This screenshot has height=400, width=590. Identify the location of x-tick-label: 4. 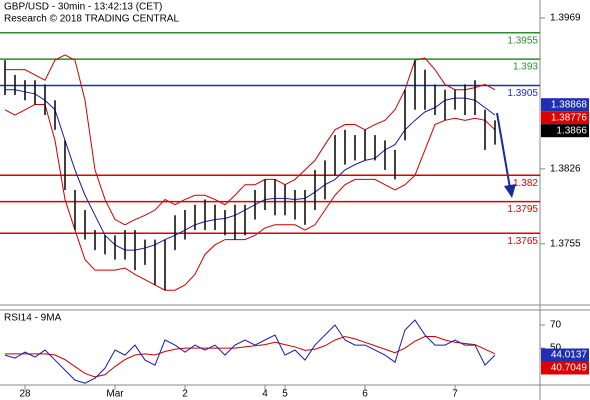
(265, 394).